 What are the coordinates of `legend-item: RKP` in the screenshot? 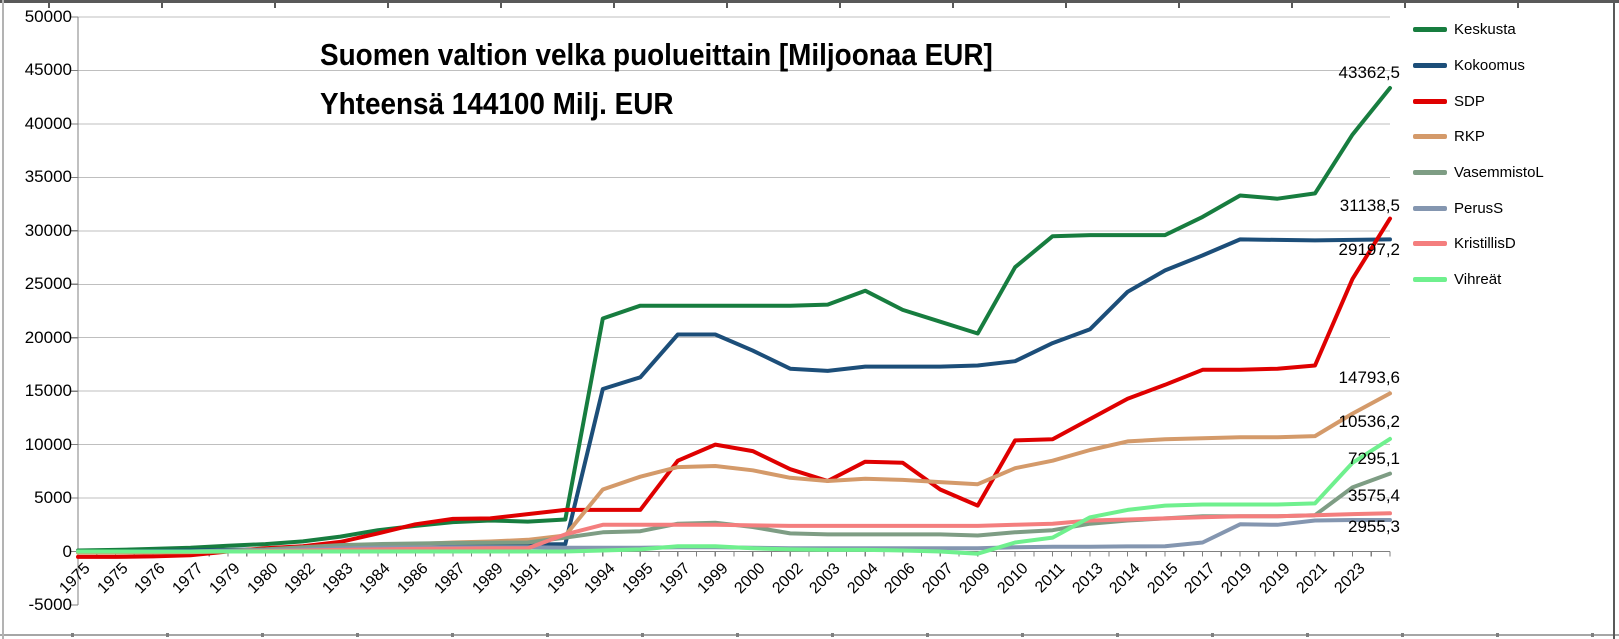 It's located at (1478, 137).